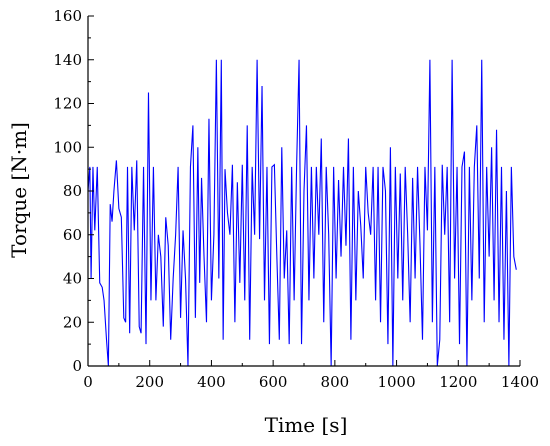 Image resolution: width=550 pixels, height=446 pixels. What do you see at coordinates (458, 382) in the screenshot?
I see `x-tick-label: 1200` at bounding box center [458, 382].